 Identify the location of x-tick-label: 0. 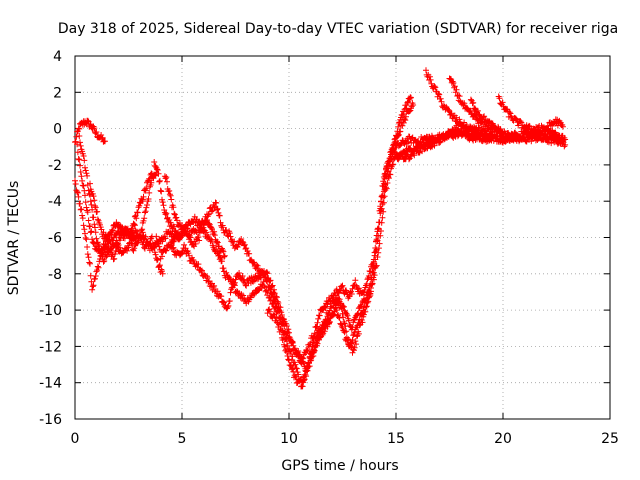
(75, 439).